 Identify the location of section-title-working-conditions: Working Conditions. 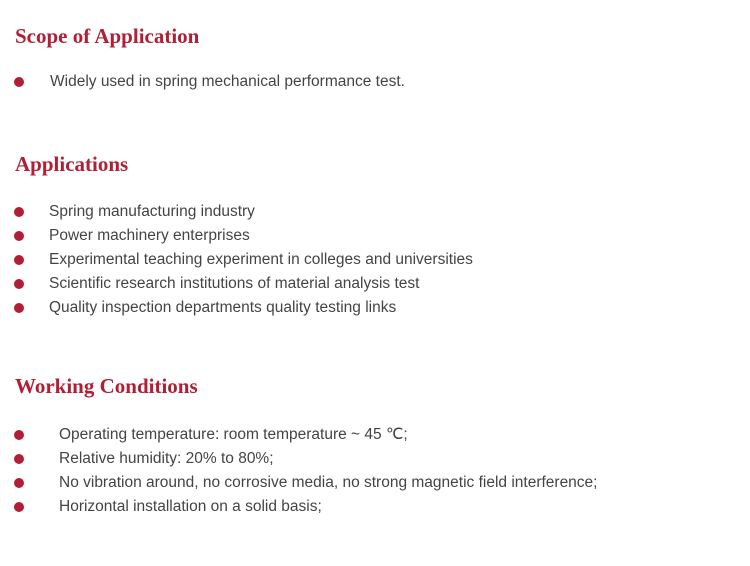
(106, 386).